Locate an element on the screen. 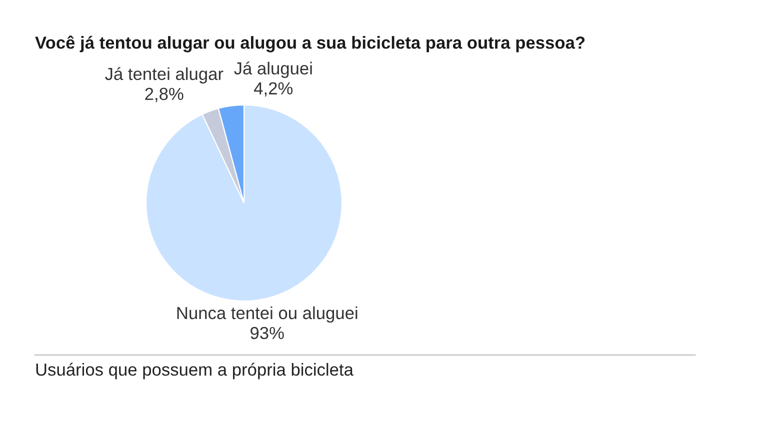 The height and width of the screenshot is (432, 768). chart-title: Você já tentou alugar ou alugou a sua bicicleta para outra pessoa? is located at coordinates (310, 44).